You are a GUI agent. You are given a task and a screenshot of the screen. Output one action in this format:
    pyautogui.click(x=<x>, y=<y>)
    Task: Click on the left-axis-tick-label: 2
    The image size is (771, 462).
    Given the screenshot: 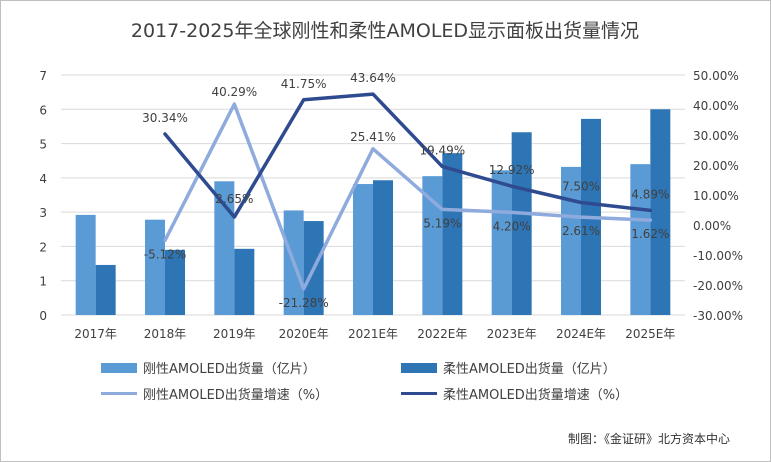 What is the action you would take?
    pyautogui.click(x=43, y=247)
    